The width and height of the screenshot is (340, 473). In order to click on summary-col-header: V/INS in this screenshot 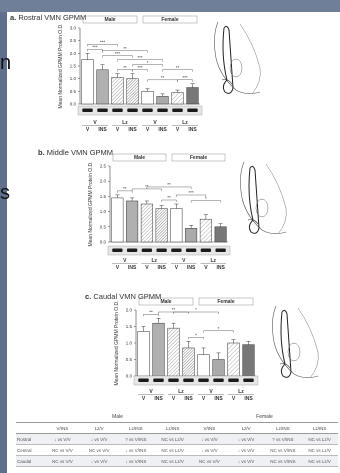, I will do `click(62, 428)`.